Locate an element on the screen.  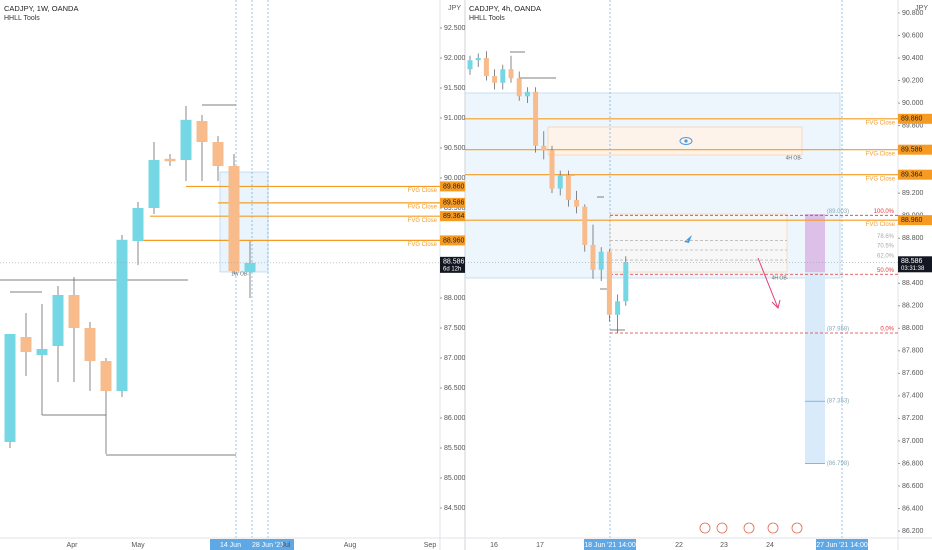
y-tick-label: 87.200 is located at coordinates (913, 418).